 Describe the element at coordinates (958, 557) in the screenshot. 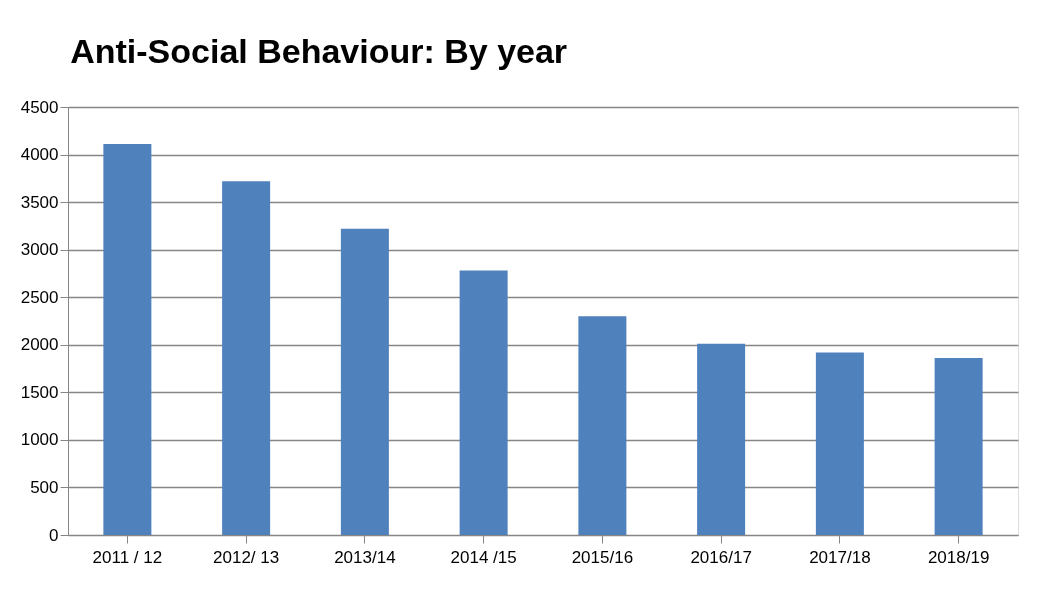

I see `x-tick-label: 2018/19` at that location.